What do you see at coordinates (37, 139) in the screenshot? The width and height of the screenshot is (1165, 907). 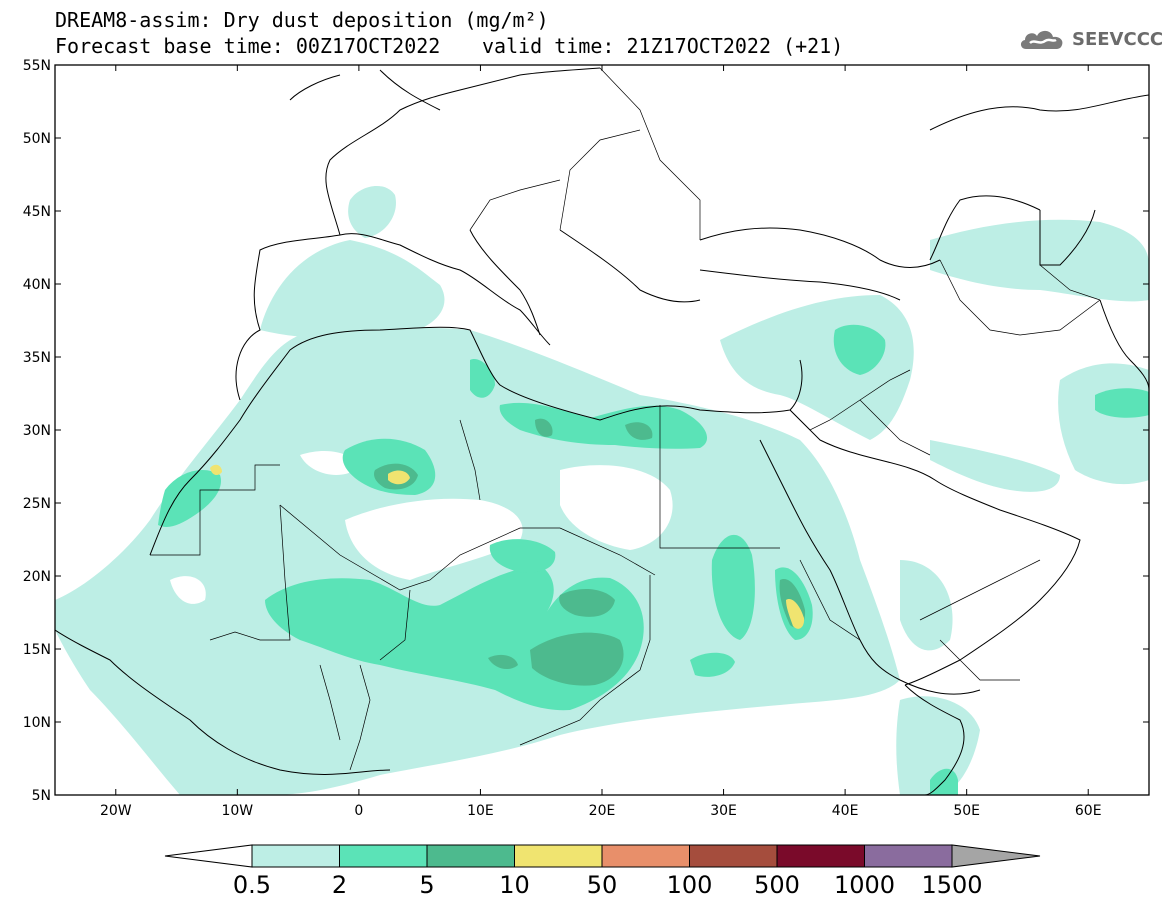 I see `lat-label: 50N` at bounding box center [37, 139].